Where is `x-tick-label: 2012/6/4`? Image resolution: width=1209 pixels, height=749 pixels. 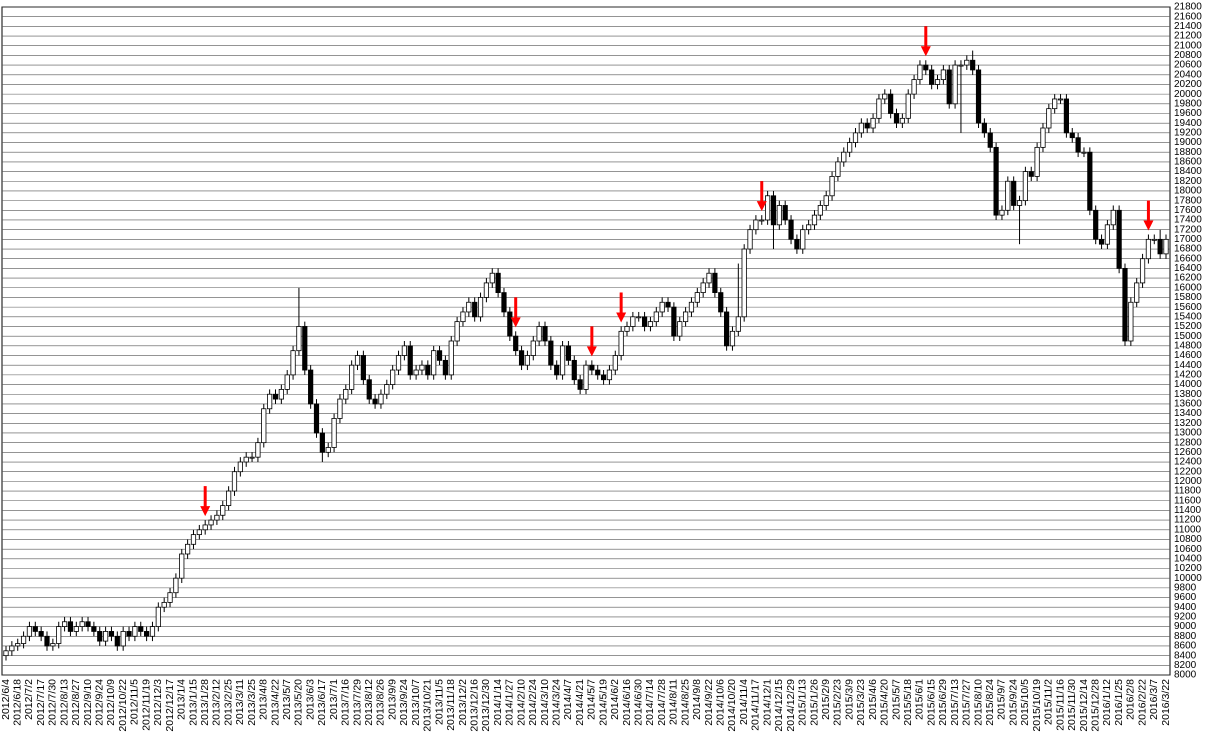 x-tick-label: 2012/6/4 is located at coordinates (6, 699).